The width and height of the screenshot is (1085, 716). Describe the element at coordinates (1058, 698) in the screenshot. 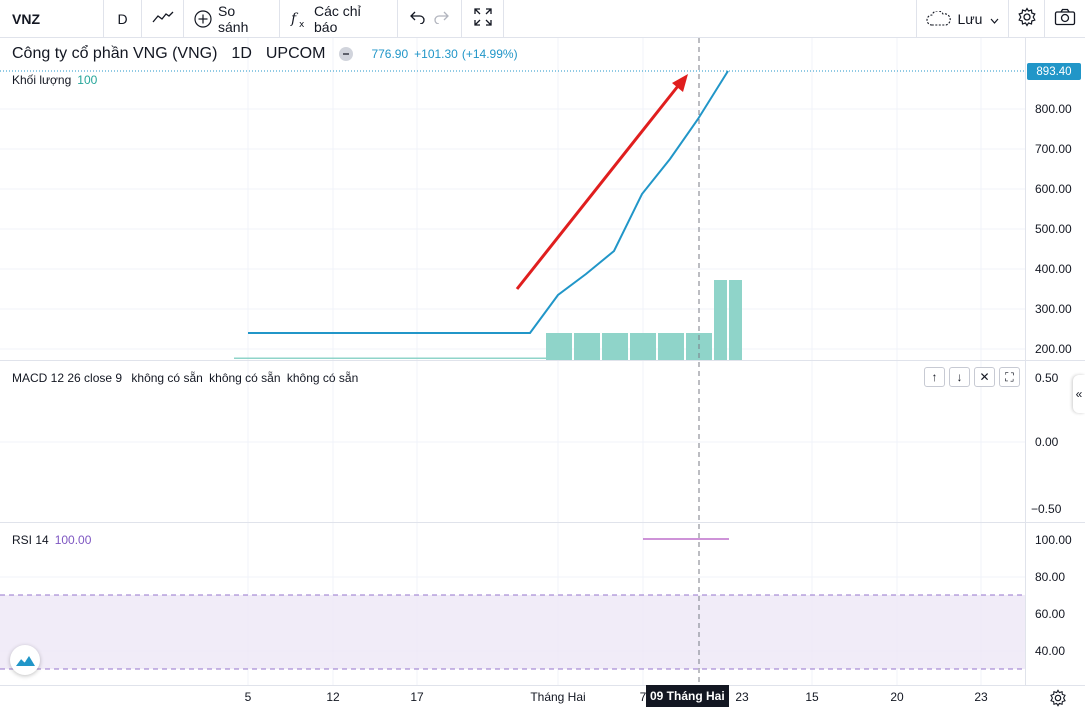

I see `axis-settings-gear-icon` at that location.